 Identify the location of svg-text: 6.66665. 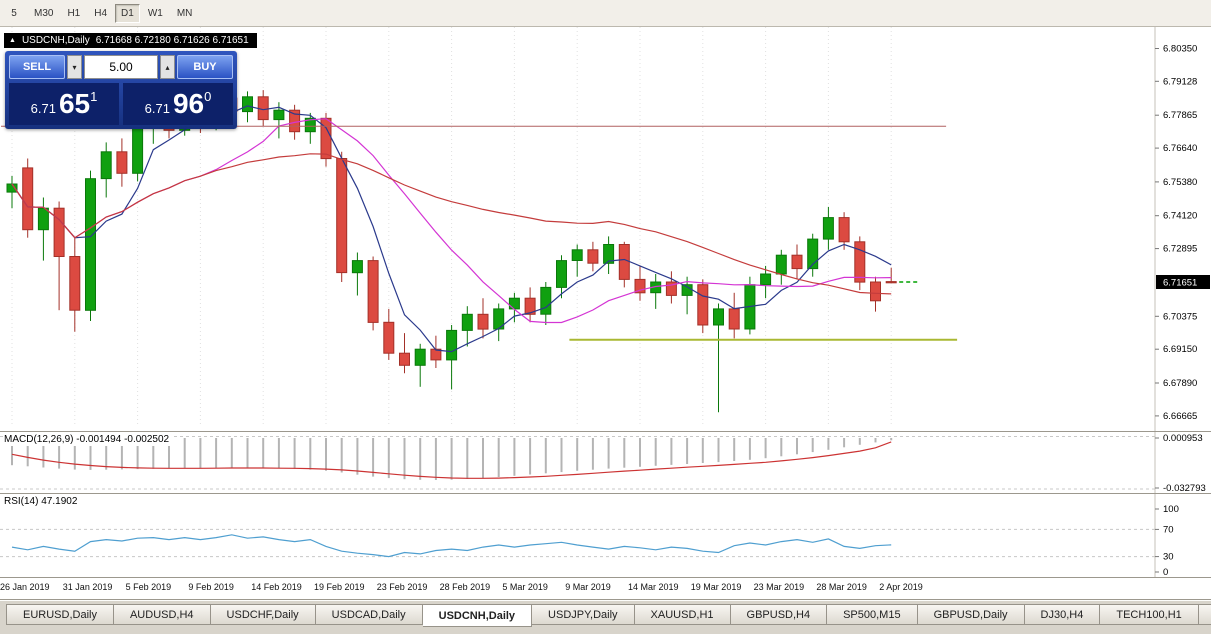
(1180, 416).